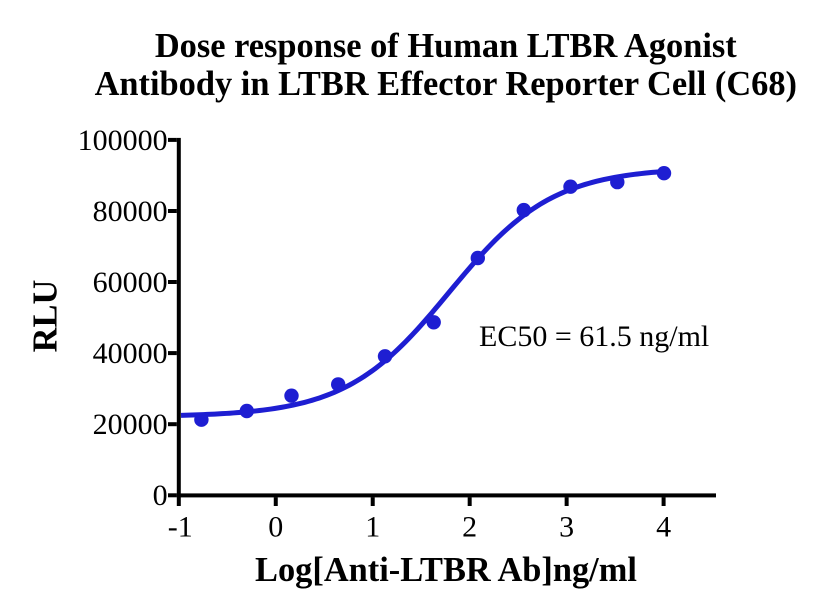 The image size is (824, 613). I want to click on svg-text: EC50 = 61.5 ng/ml, so click(594, 336).